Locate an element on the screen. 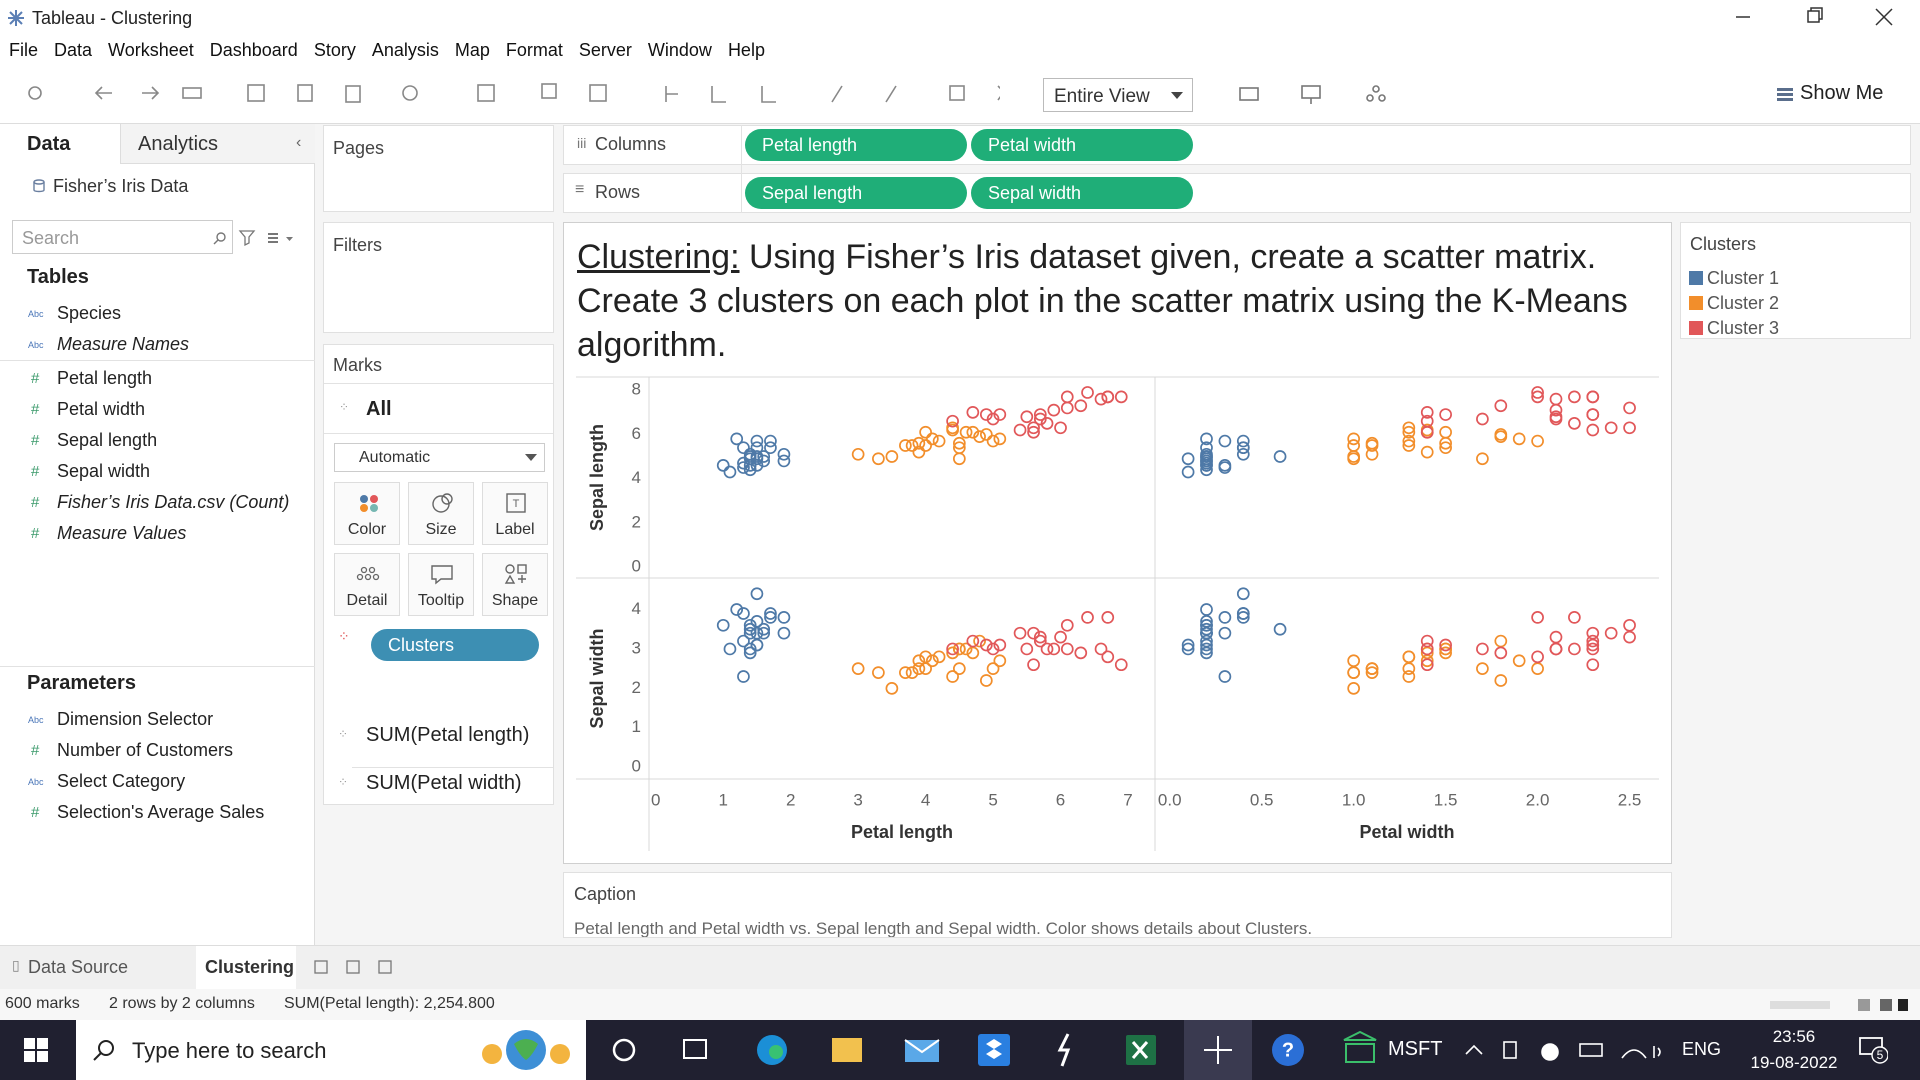 The height and width of the screenshot is (1080, 1920). field-type: # is located at coordinates (35, 750).